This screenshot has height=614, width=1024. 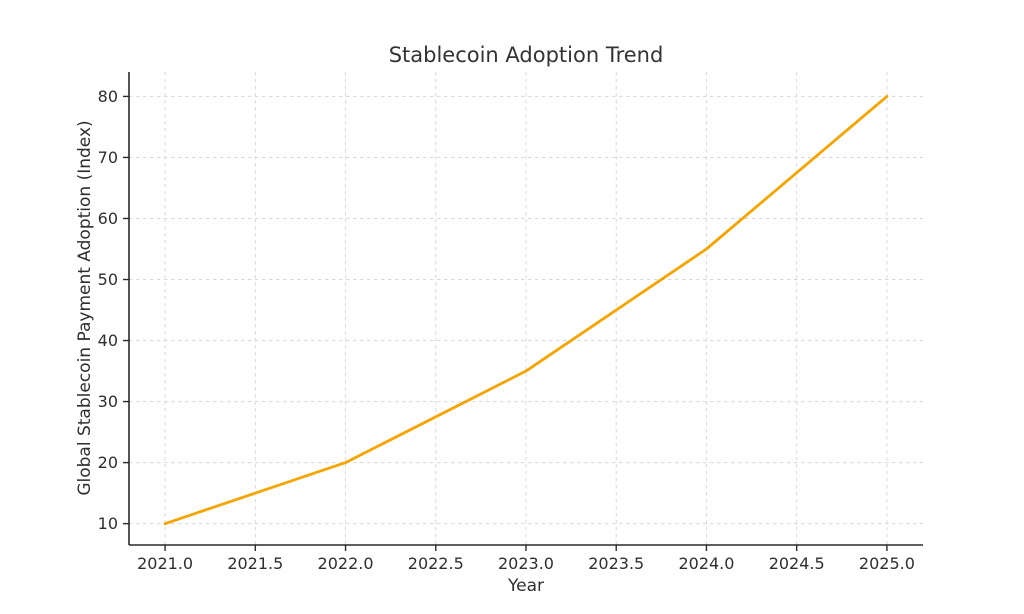 I want to click on y-tick-label: 40, so click(x=108, y=340).